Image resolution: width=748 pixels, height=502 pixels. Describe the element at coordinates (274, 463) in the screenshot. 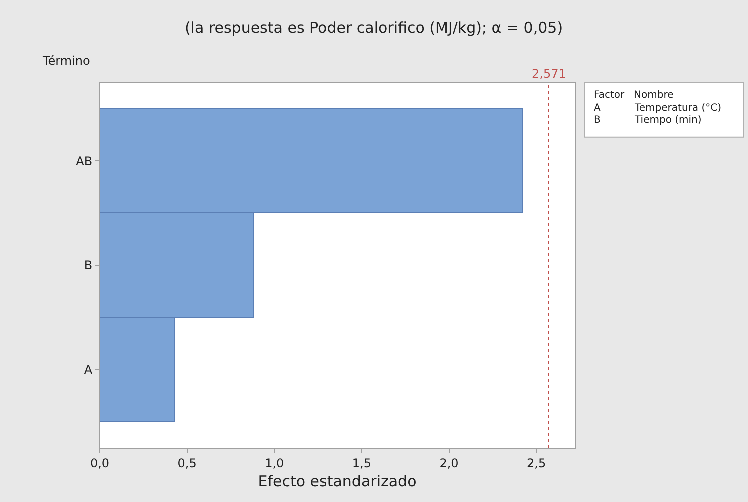

I see `x-tick-label: 1,0` at that location.